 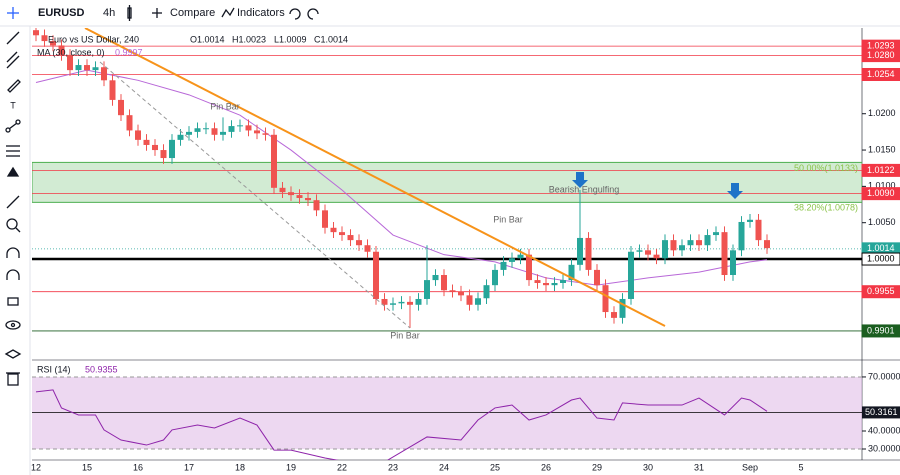 I want to click on drawing-tools: T, so click(x=13, y=208).